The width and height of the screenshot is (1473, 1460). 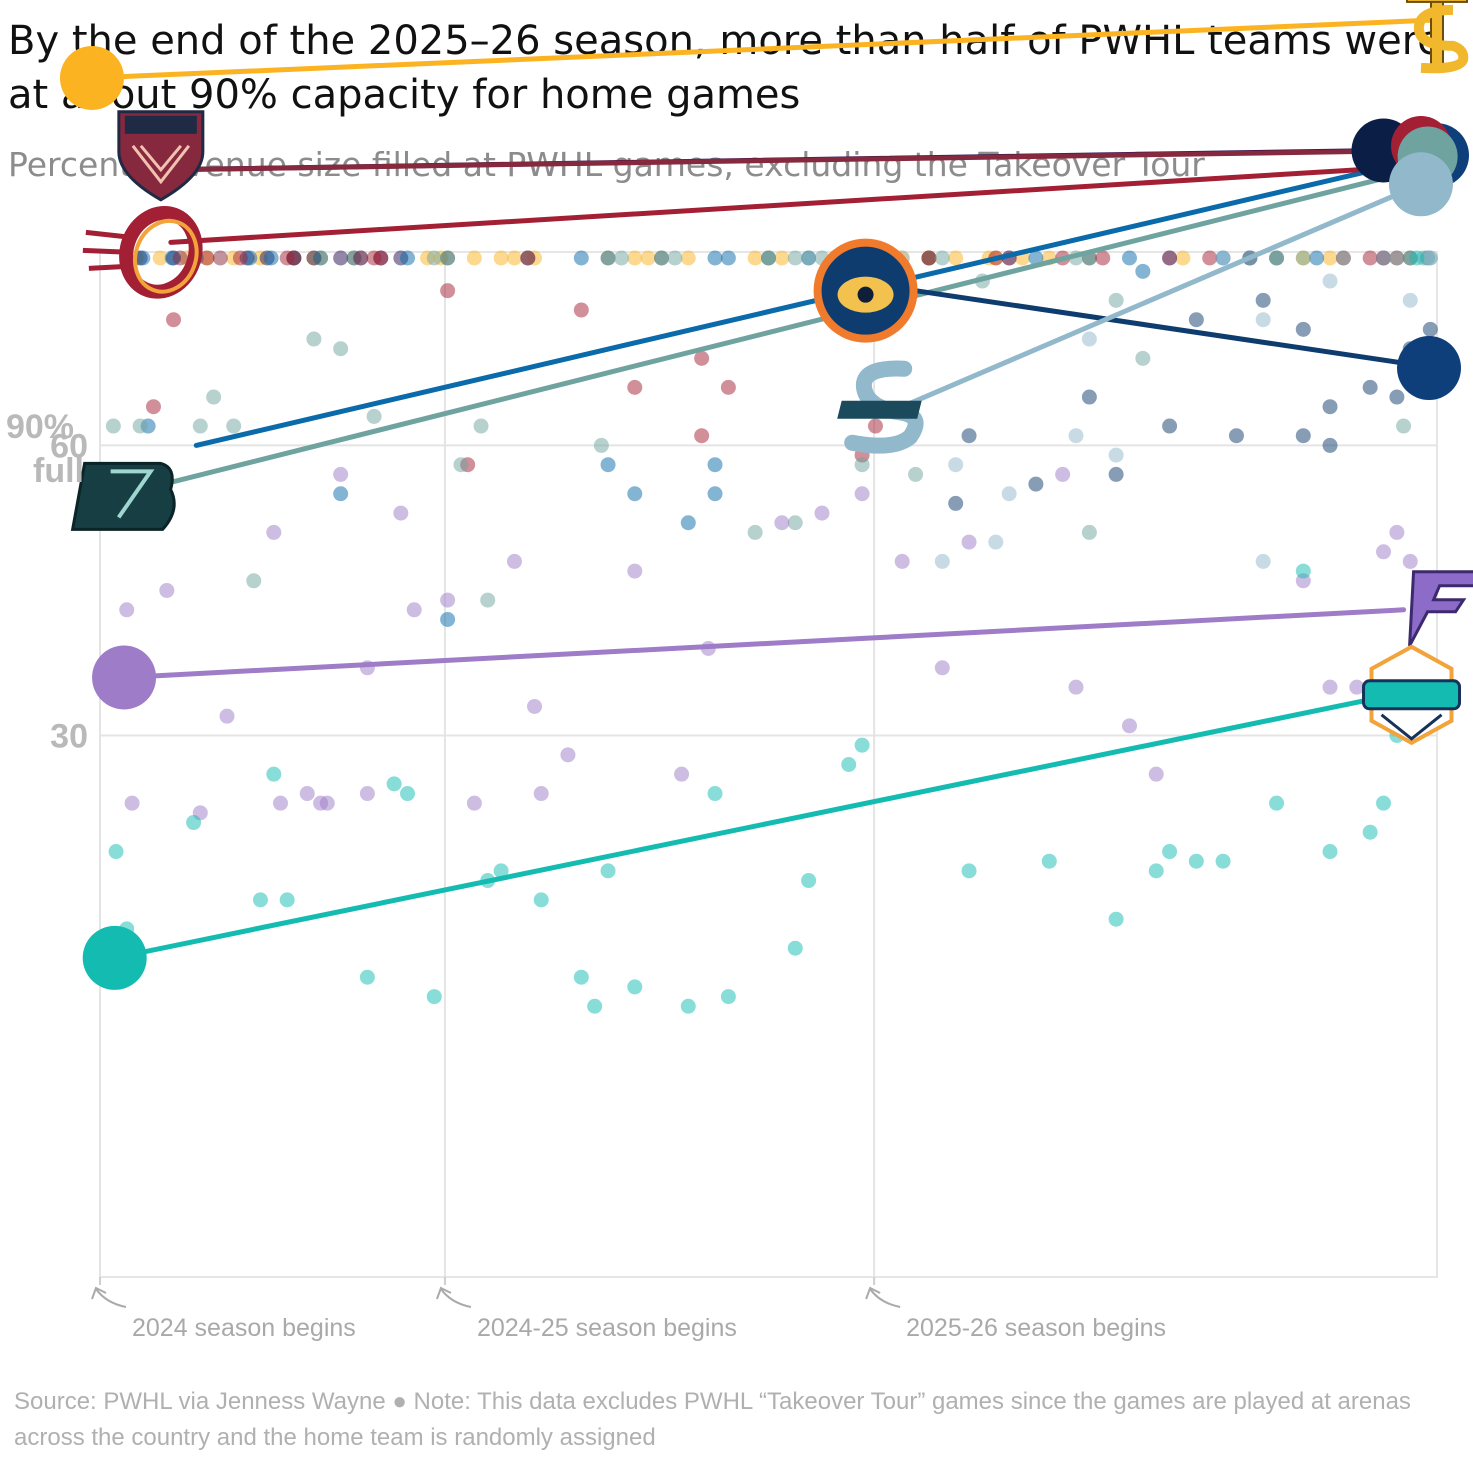 I want to click on endpoint-dot-purple, so click(x=124, y=677).